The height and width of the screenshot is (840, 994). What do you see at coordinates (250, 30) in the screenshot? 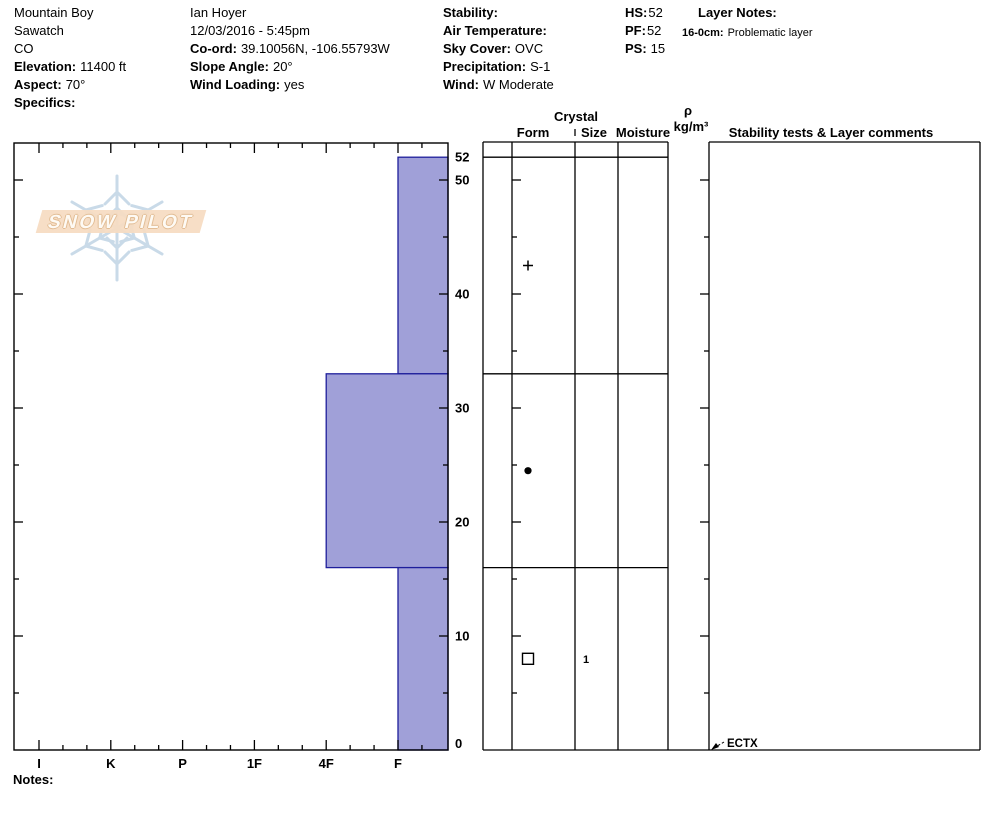
I see `pit-datetime: 12/03/2016 - 5:45pm` at bounding box center [250, 30].